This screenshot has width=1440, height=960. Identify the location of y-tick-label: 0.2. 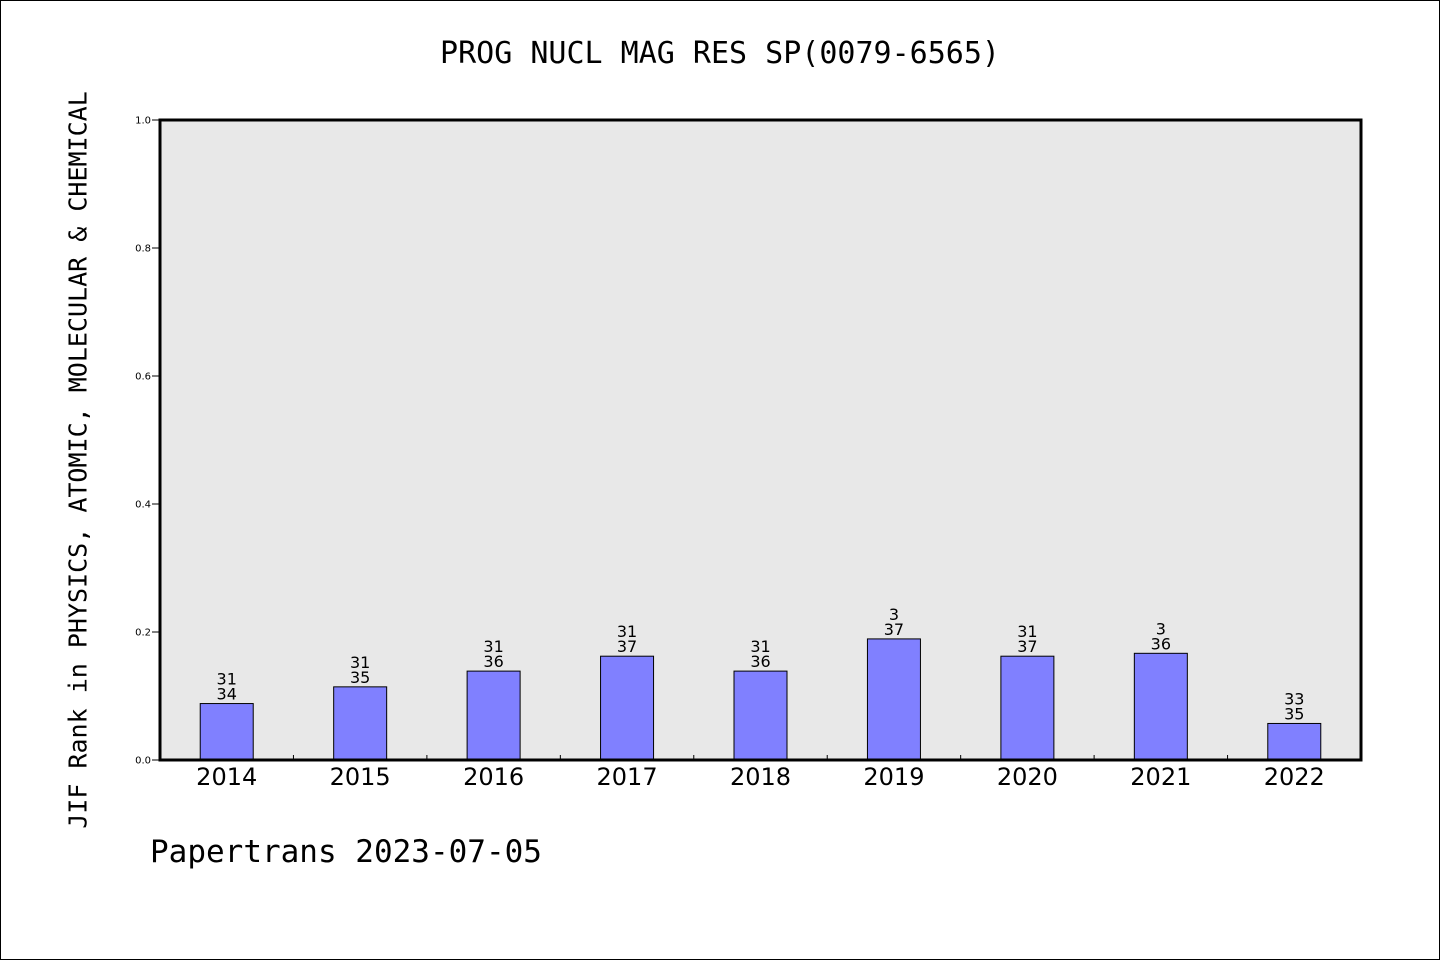
(143, 633).